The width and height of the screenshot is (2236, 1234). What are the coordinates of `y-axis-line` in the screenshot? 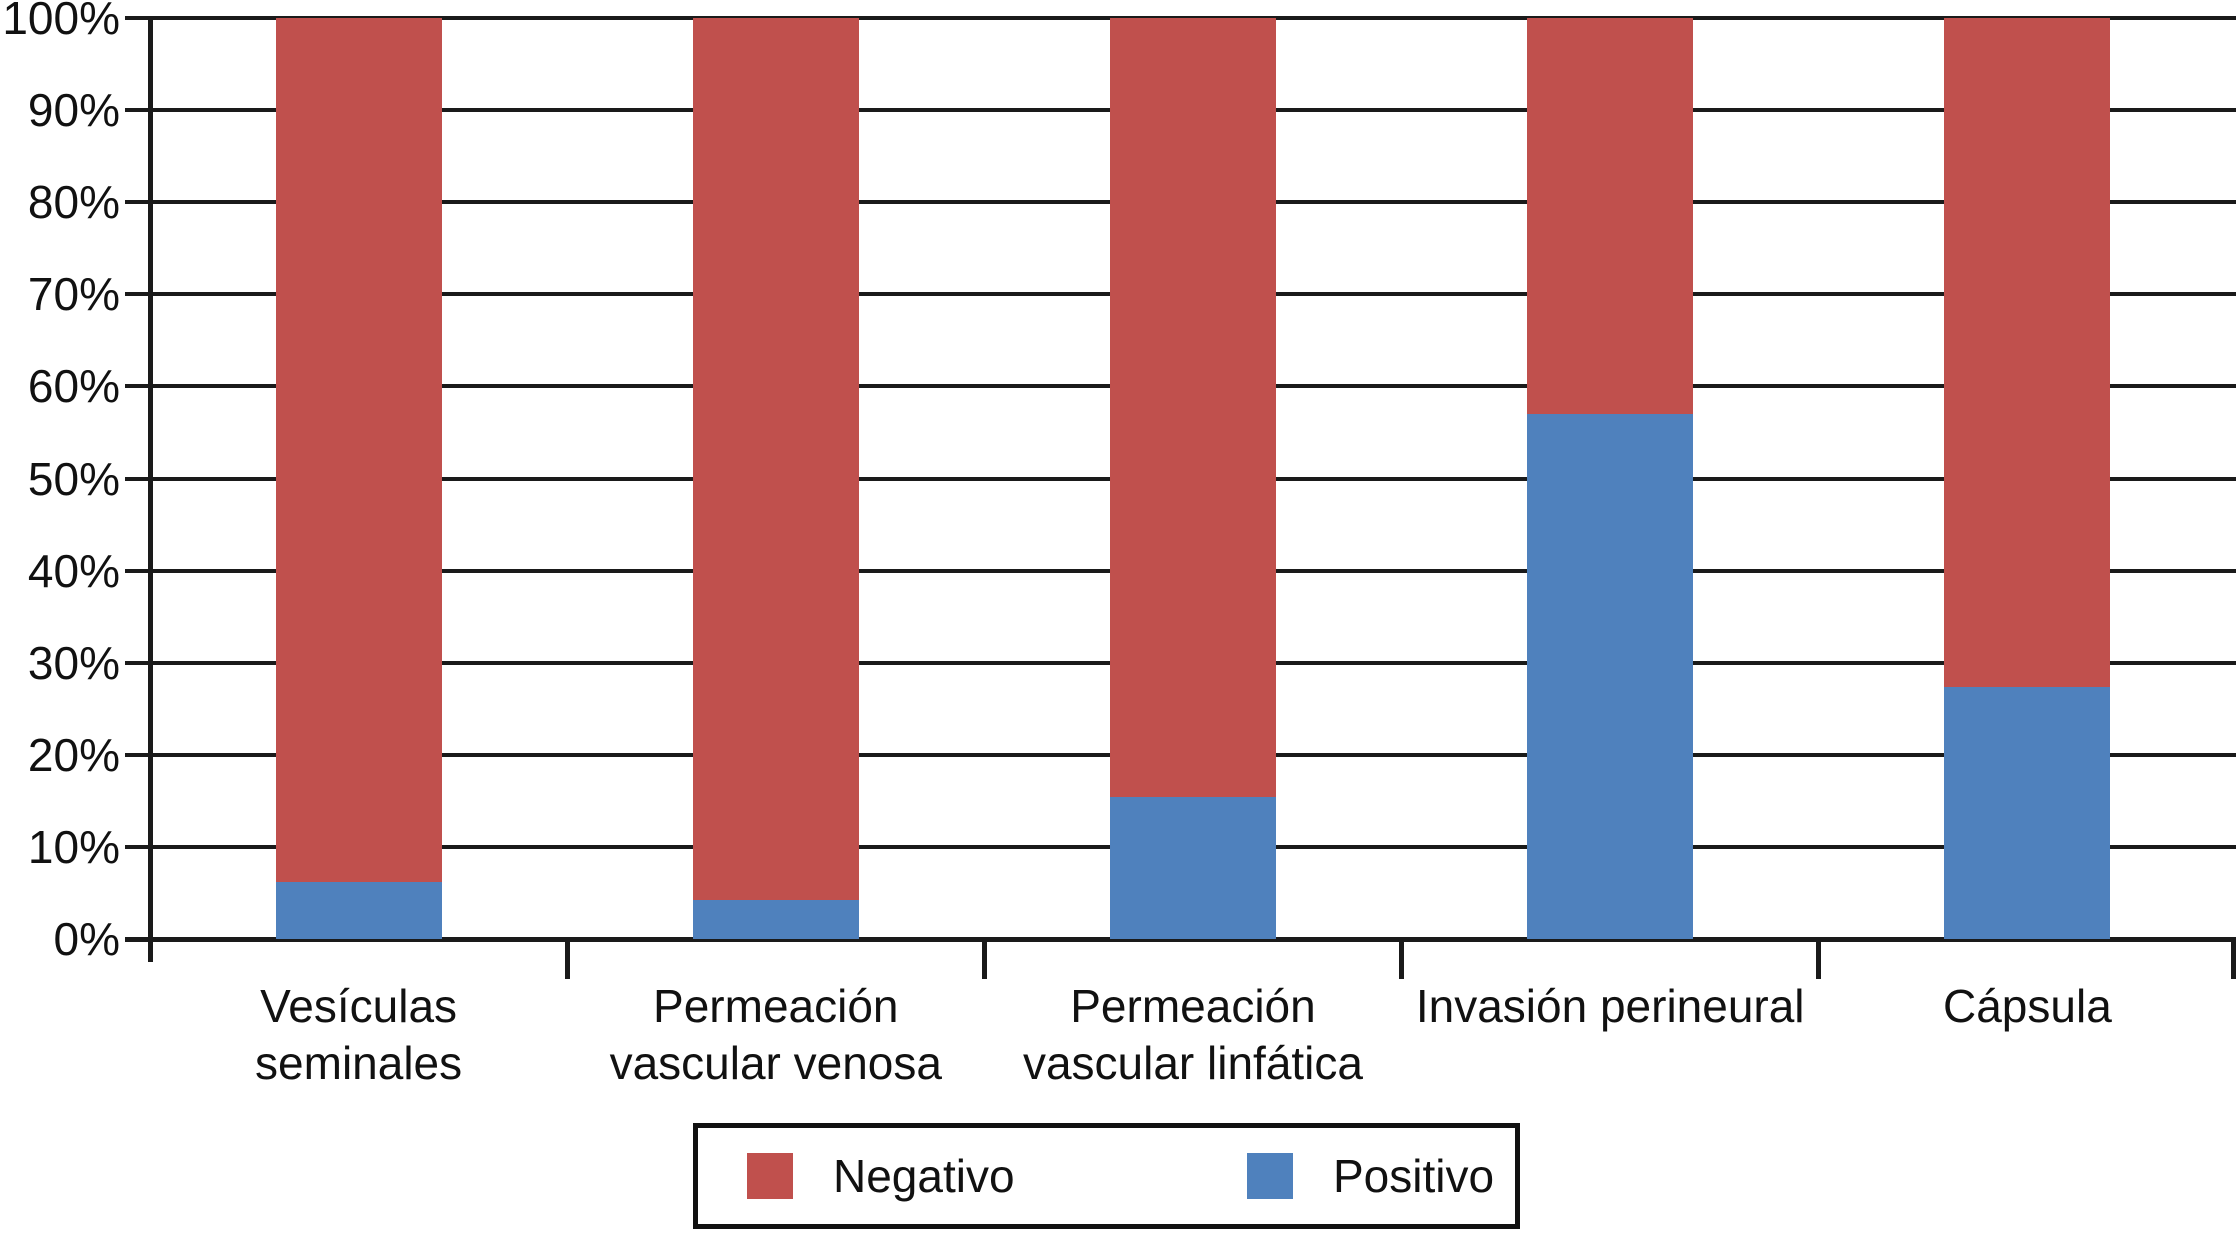 It's located at (150, 489).